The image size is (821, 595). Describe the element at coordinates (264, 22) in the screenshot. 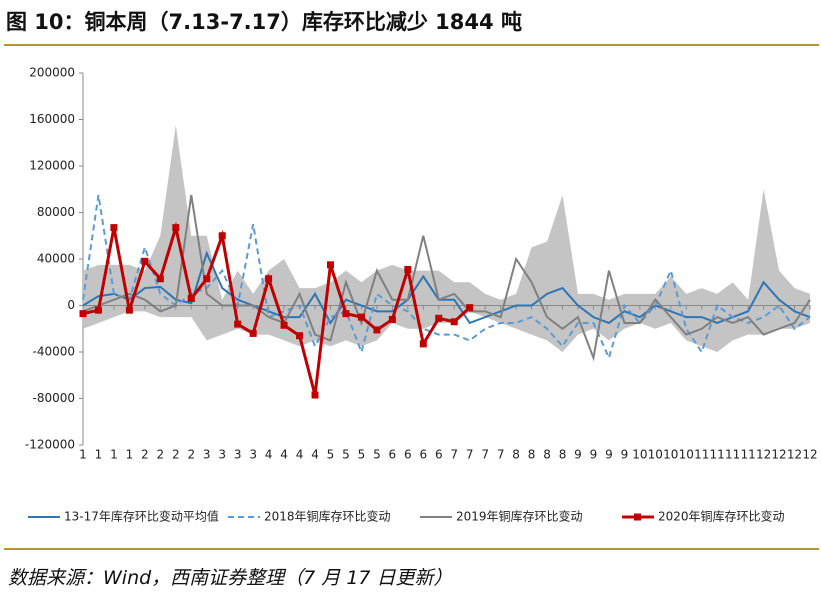

I see `figure-title: 图 10：铜本周（7.13-7.17）库存环比减少 1844 吨` at that location.